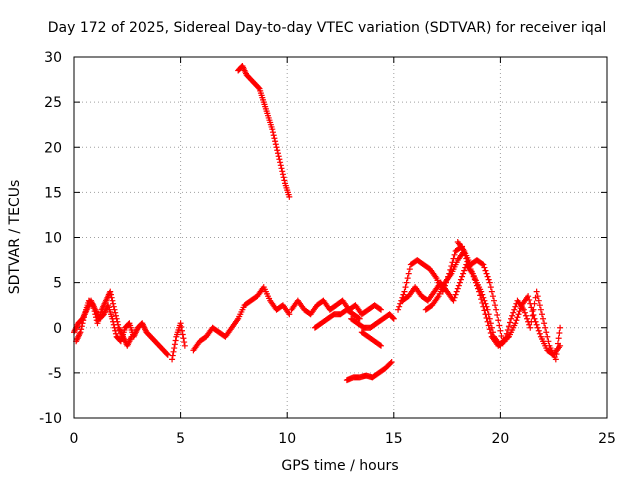 The height and width of the screenshot is (480, 640). What do you see at coordinates (337, 318) in the screenshot?
I see `series-seg7` at bounding box center [337, 318].